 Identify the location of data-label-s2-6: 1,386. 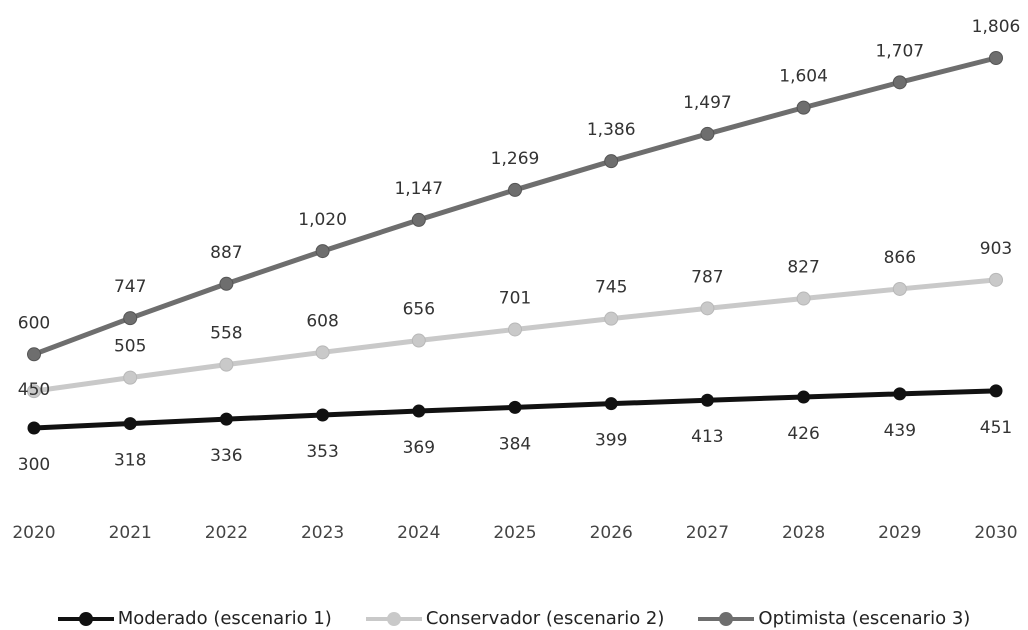
(611, 130).